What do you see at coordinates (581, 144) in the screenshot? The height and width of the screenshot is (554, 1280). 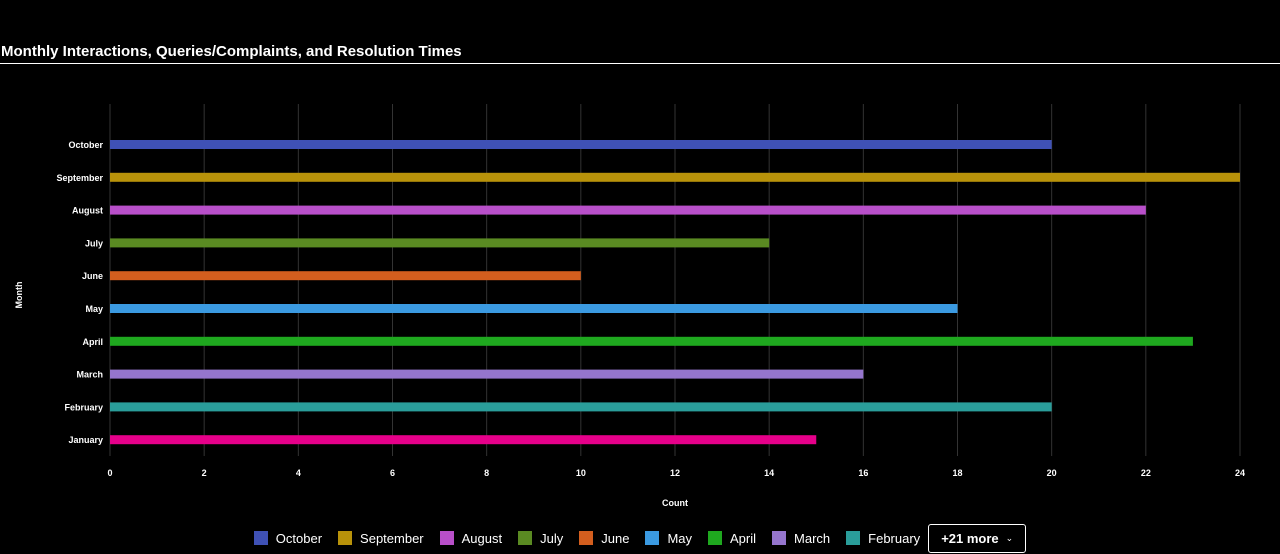 I see `bar-october` at bounding box center [581, 144].